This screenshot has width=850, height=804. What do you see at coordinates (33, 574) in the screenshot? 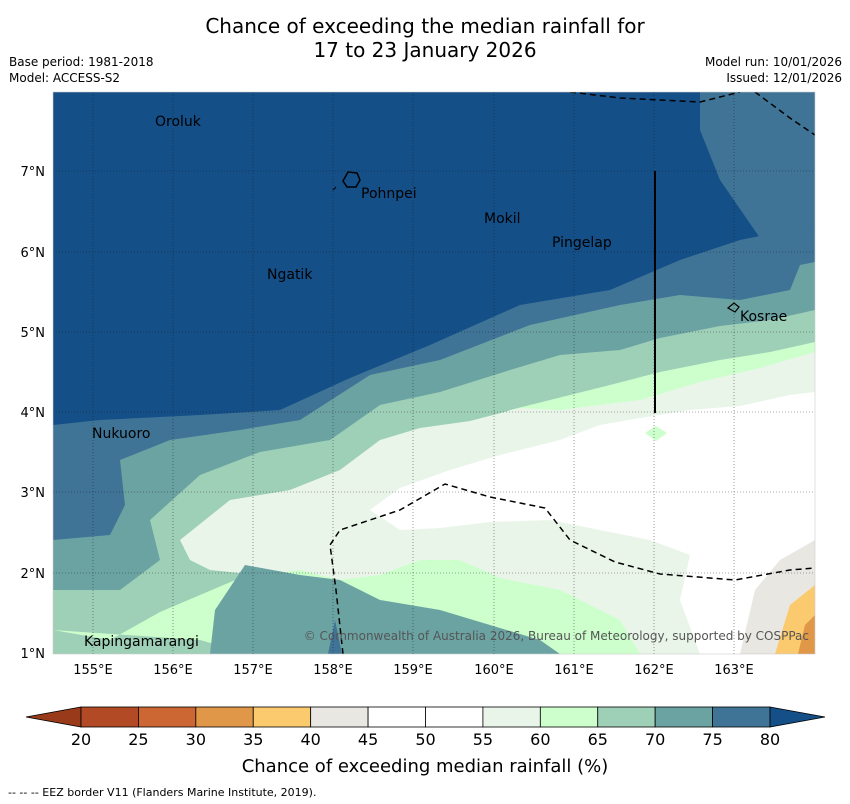
I see `lat-label: 2°N` at bounding box center [33, 574].